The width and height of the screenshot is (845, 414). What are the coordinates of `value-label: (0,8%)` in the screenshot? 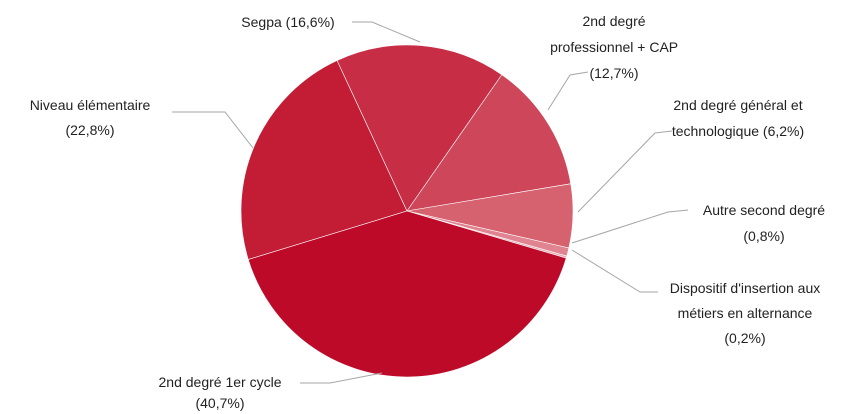 It's located at (764, 236).